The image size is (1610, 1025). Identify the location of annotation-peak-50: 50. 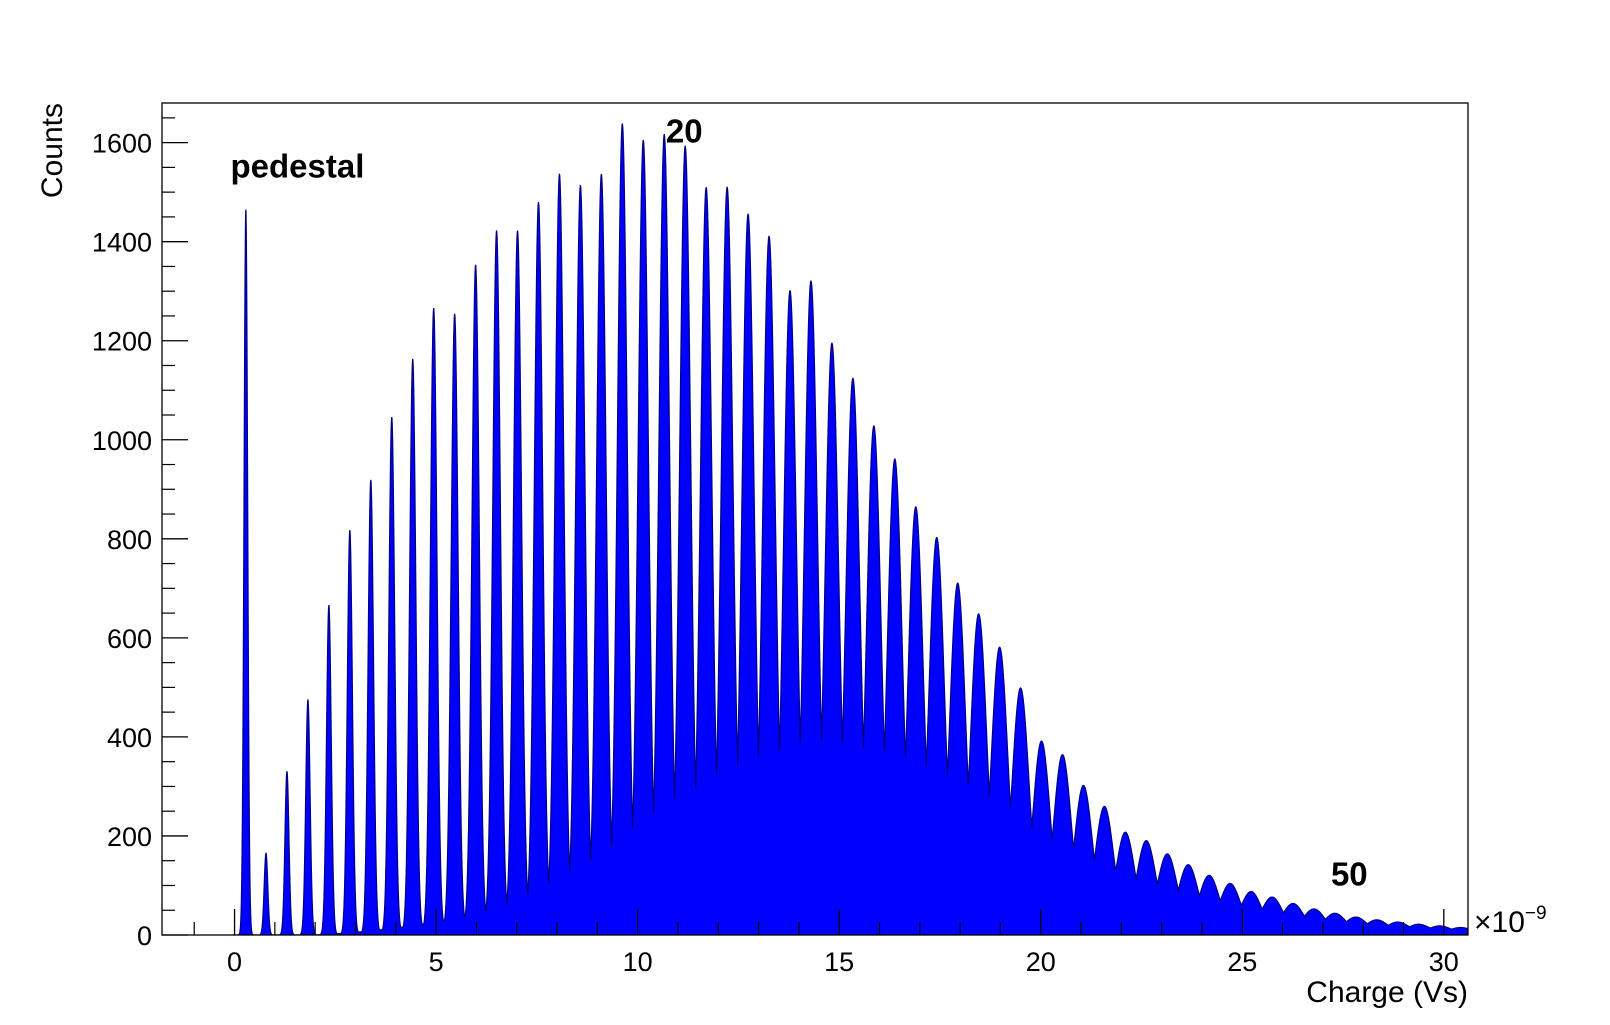
(1349, 873).